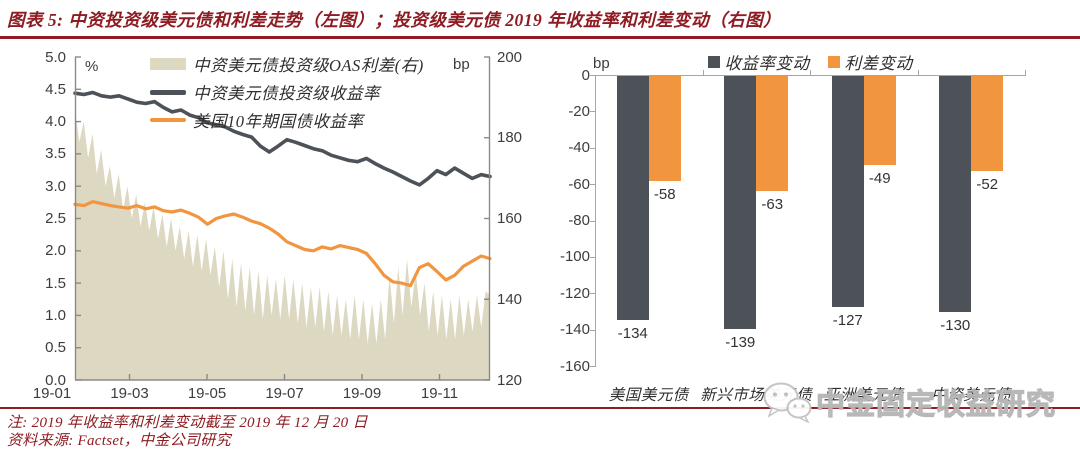 Image resolution: width=1080 pixels, height=455 pixels. What do you see at coordinates (878, 63) in the screenshot?
I see `legend-label: 利差变动` at bounding box center [878, 63].